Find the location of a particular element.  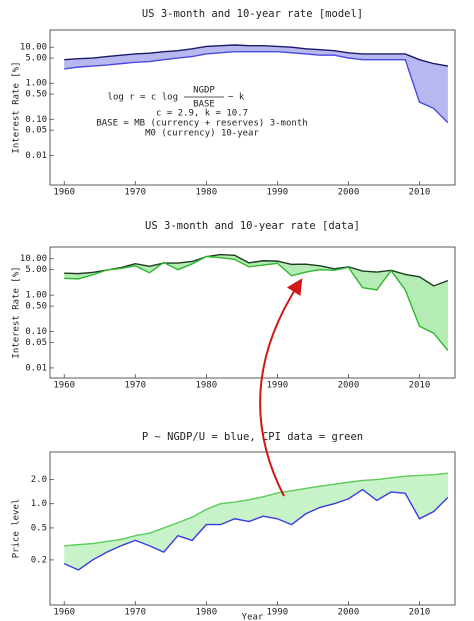

formula-numerator: NGDP is located at coordinates (204, 91).